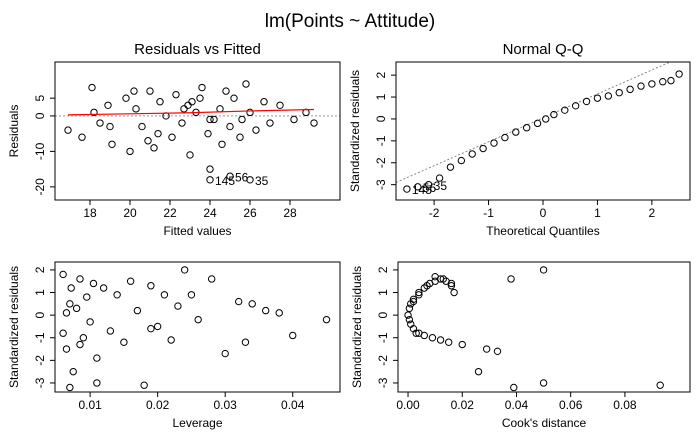 This screenshot has width=700, height=432. Describe the element at coordinates (40, 187) in the screenshot. I see `y-tick-label: -20` at that location.